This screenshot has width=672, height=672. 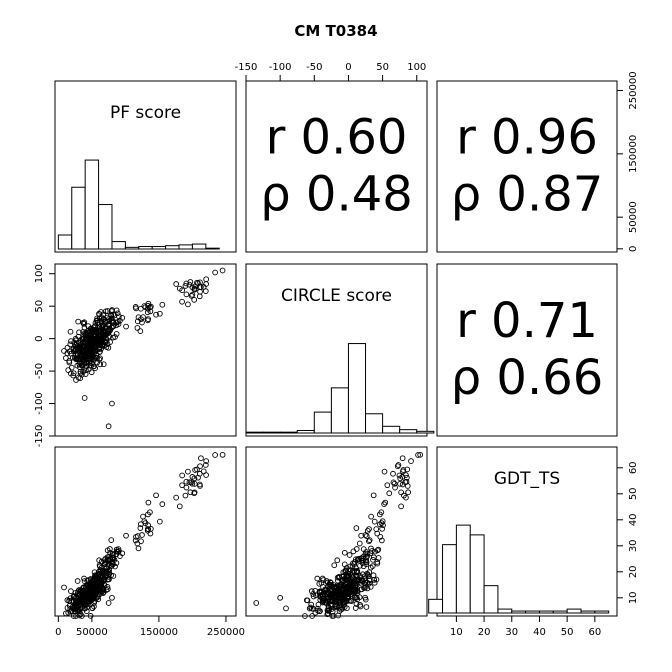 What do you see at coordinates (484, 632) in the screenshot?
I see `tick-label: 20` at bounding box center [484, 632].